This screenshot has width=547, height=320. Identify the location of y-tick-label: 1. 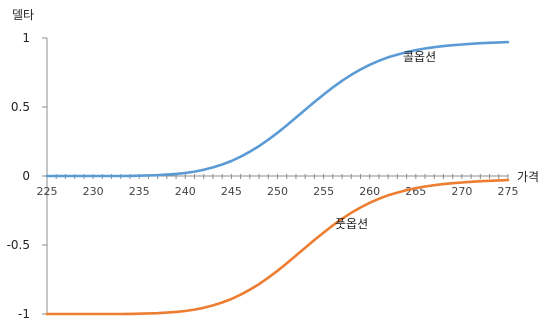
(26, 38).